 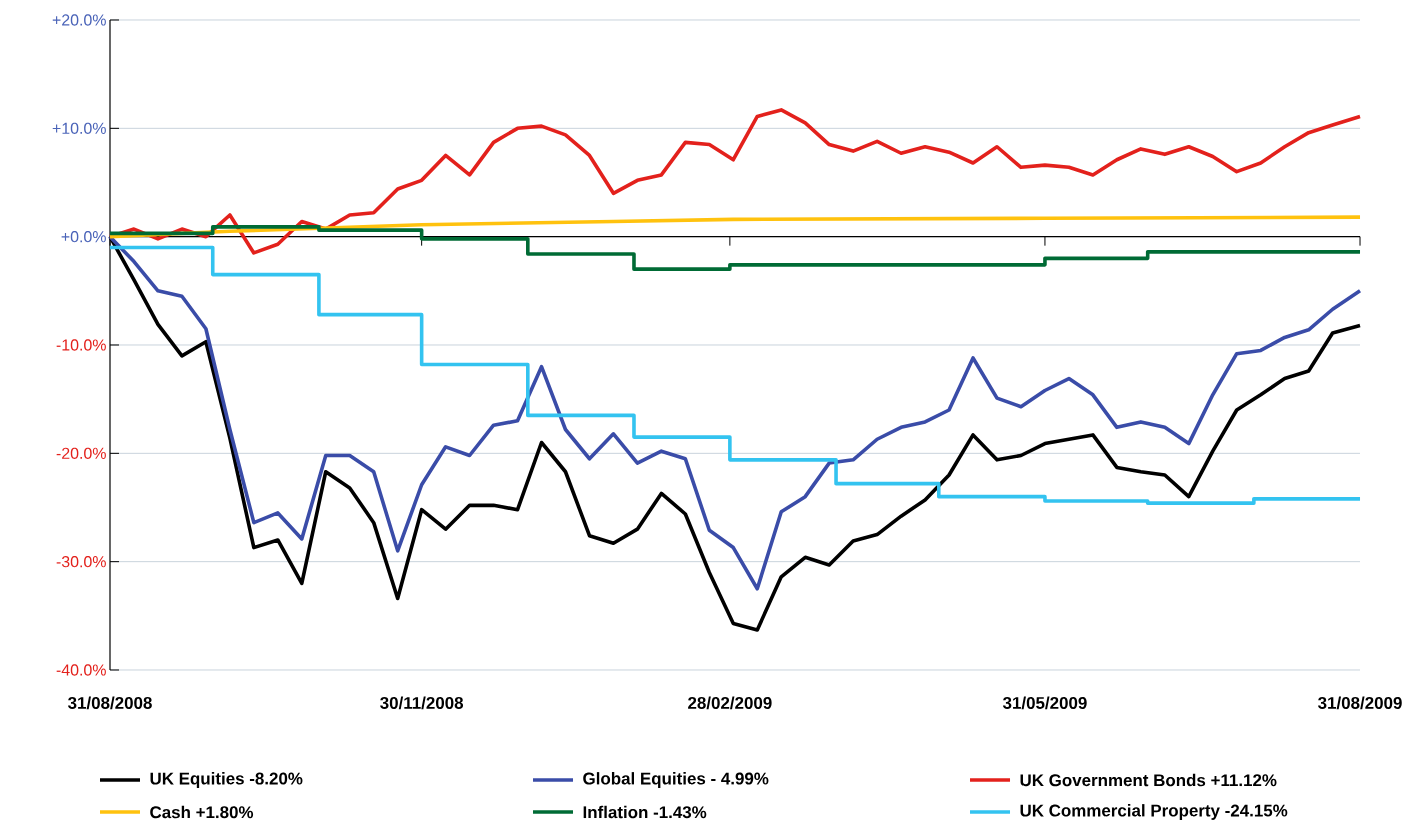 I want to click on legend-label: Cash +1.80%, so click(x=202, y=812).